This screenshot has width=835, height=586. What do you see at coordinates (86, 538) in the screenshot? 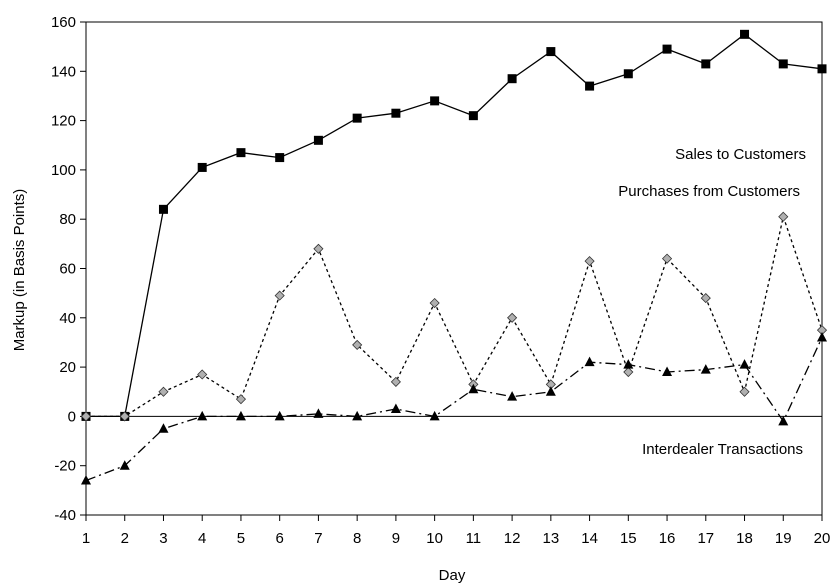
I see `x-tick-label: 1` at bounding box center [86, 538].